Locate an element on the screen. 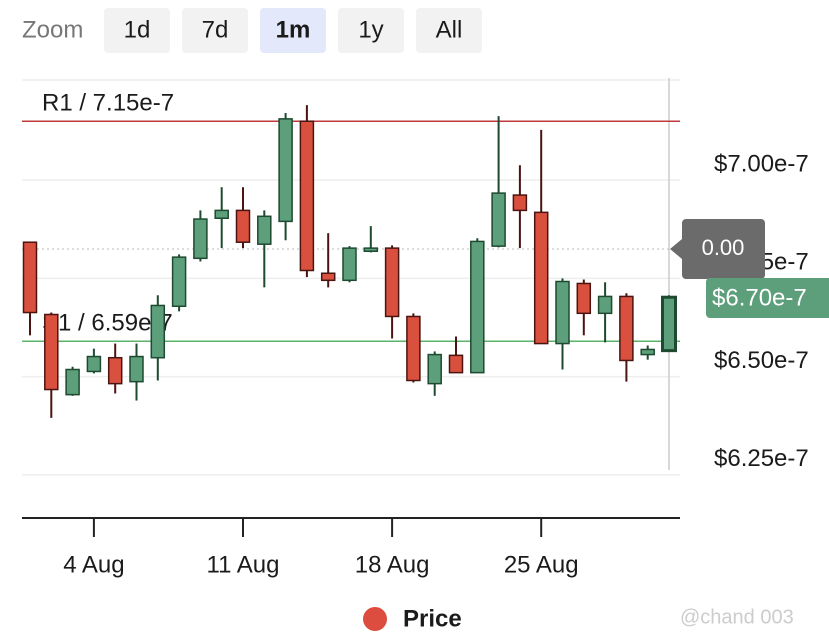 The image size is (829, 644). zoom-button-label: 1y is located at coordinates (370, 29).